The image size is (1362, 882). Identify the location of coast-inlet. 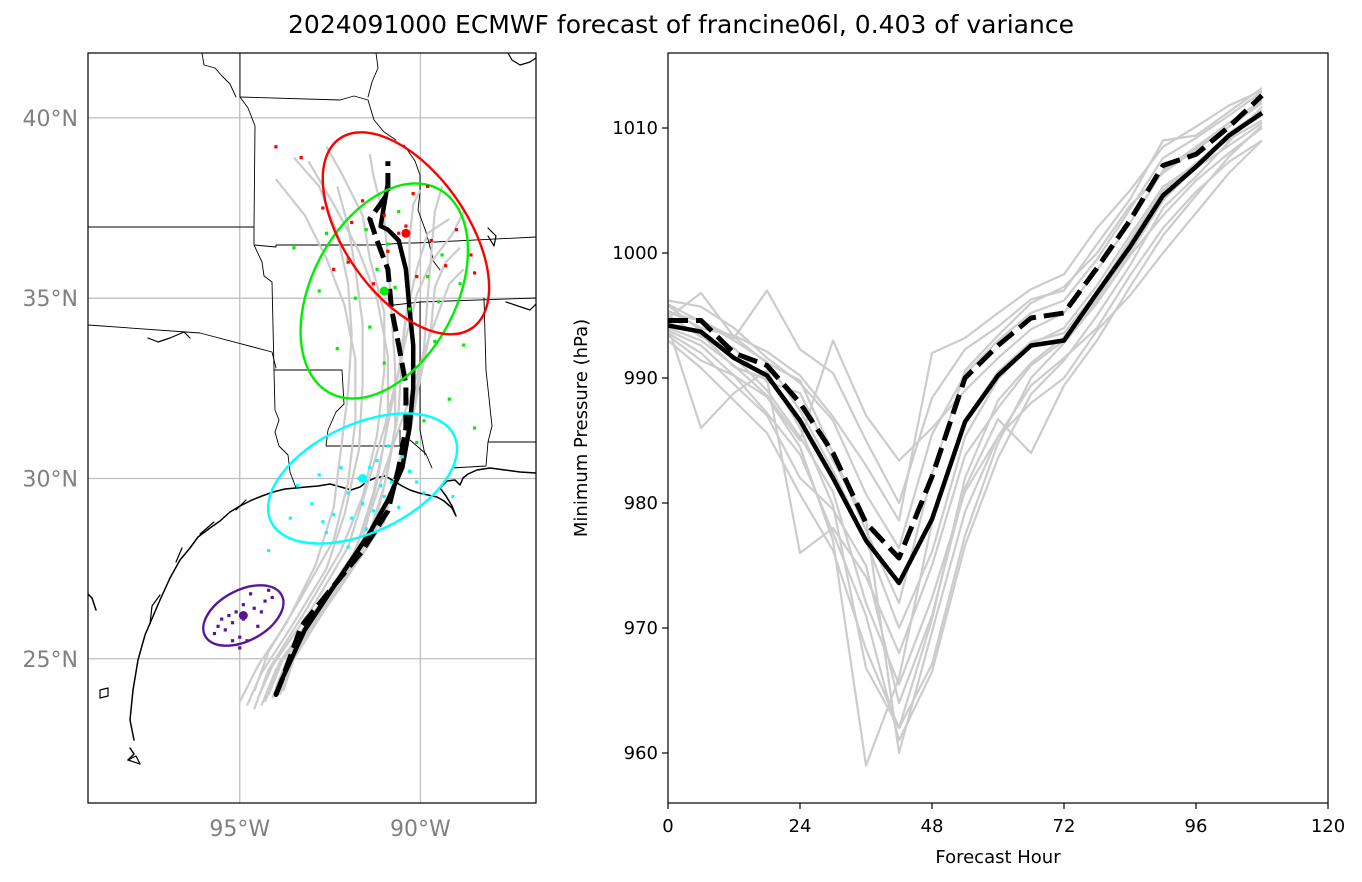
(198, 562).